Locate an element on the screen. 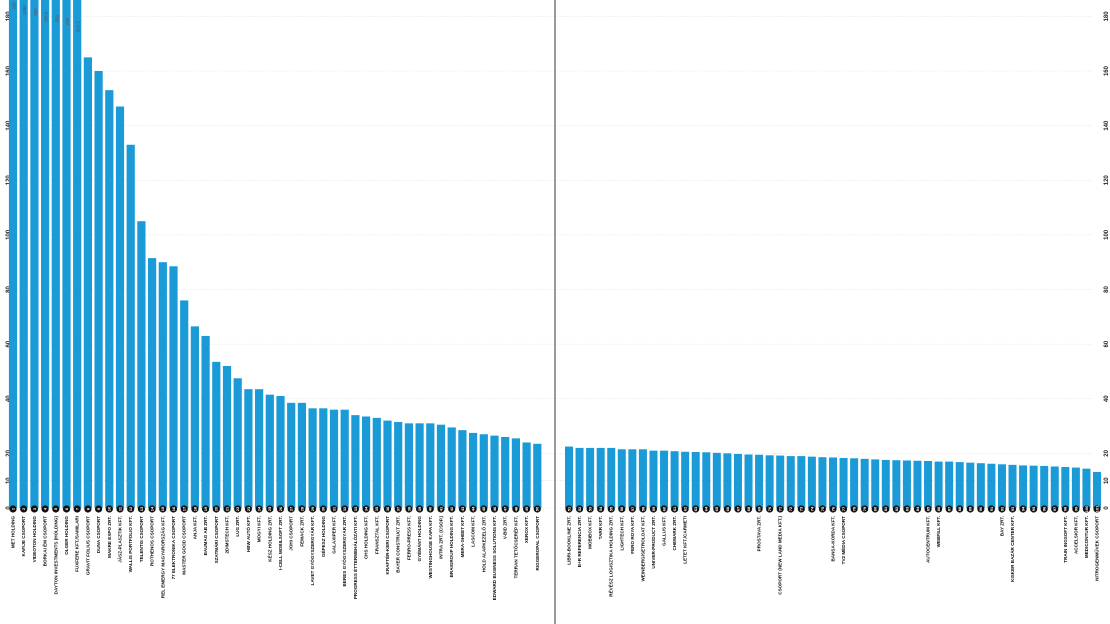 Image resolution: width=1110 pixels, height=624 pixels. rank-number: 10 is located at coordinates (109, 508).